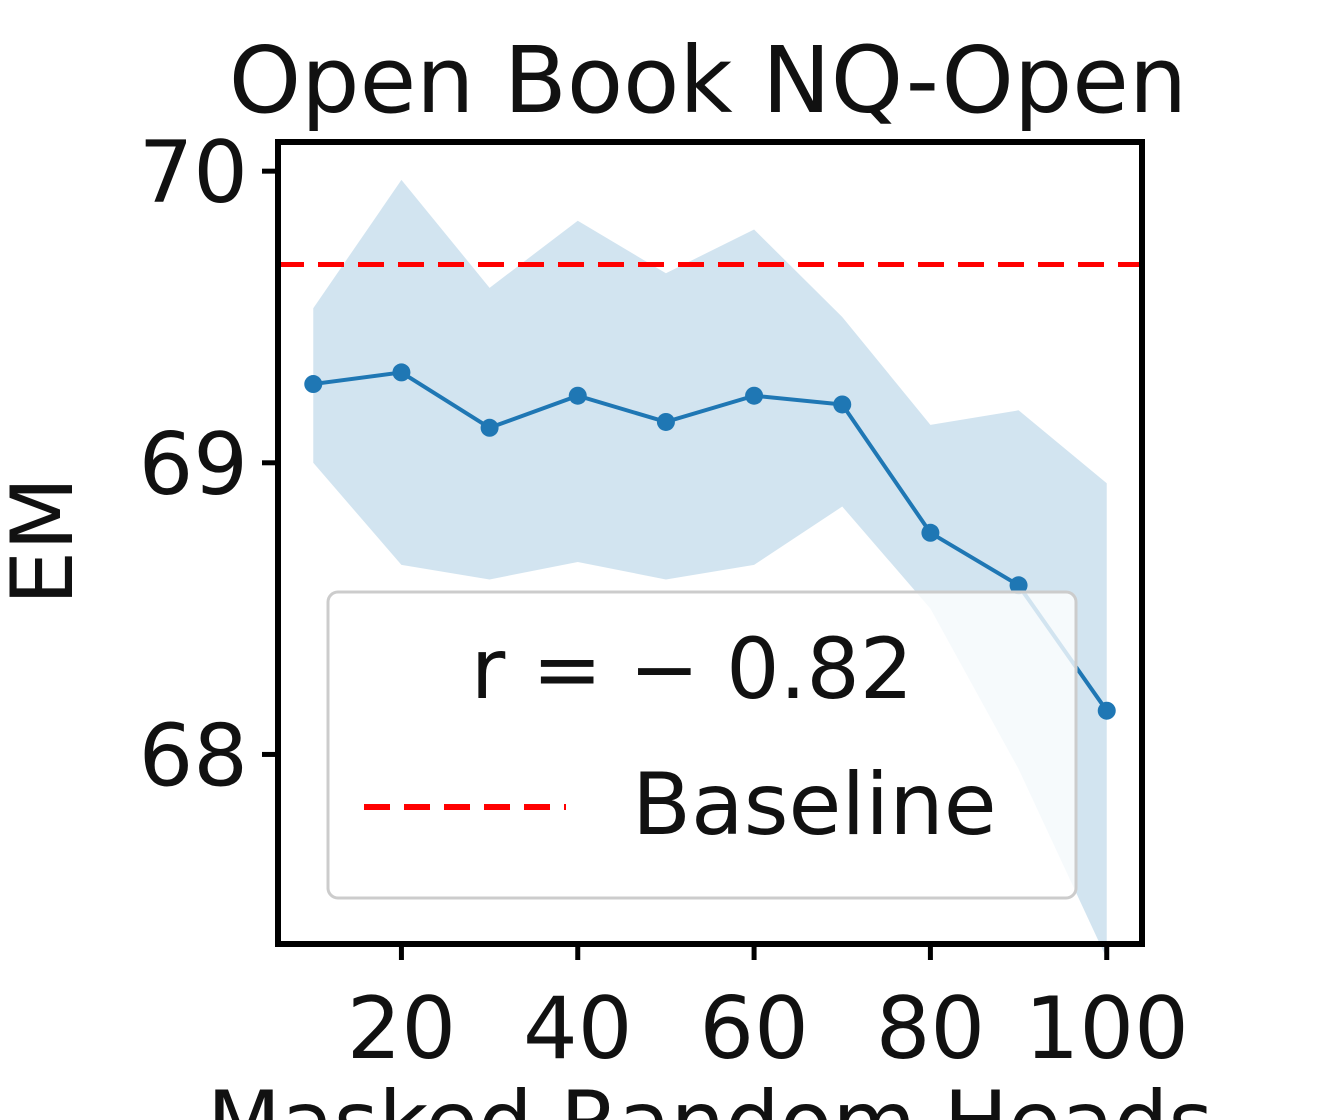 This screenshot has height=1120, width=1320. Describe the element at coordinates (193, 756) in the screenshot. I see `y-tick-label: 68` at that location.